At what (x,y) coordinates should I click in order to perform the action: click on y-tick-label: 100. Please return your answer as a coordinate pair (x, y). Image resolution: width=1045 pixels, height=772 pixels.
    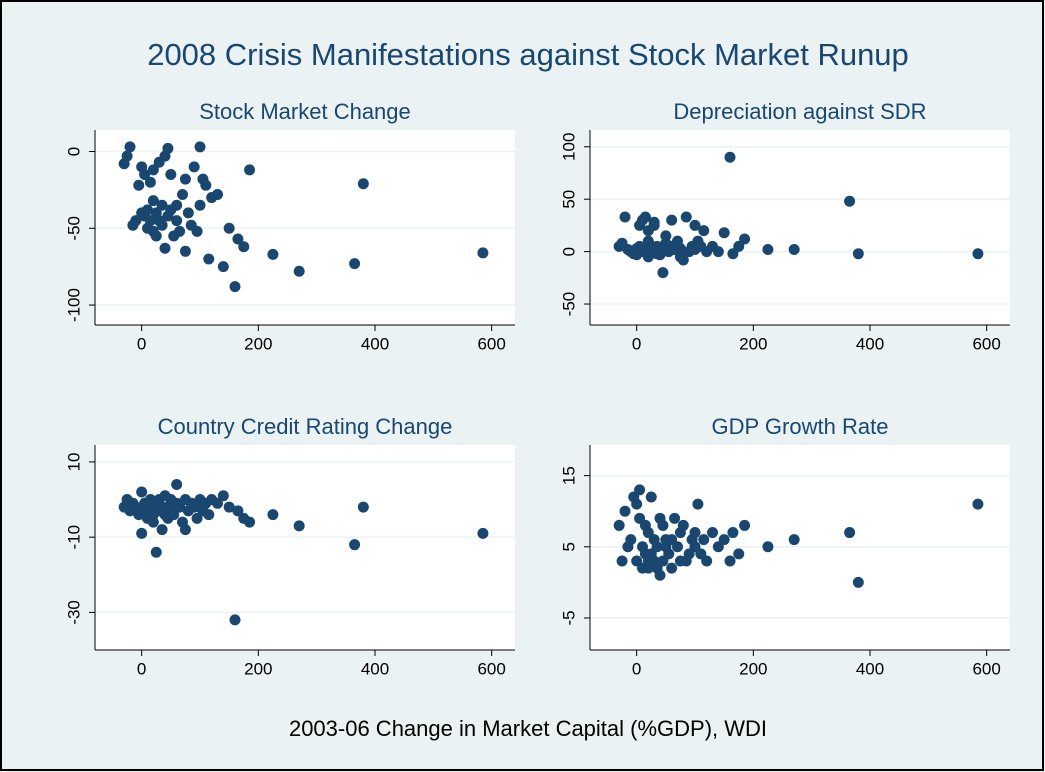
    Looking at the image, I should click on (568, 147).